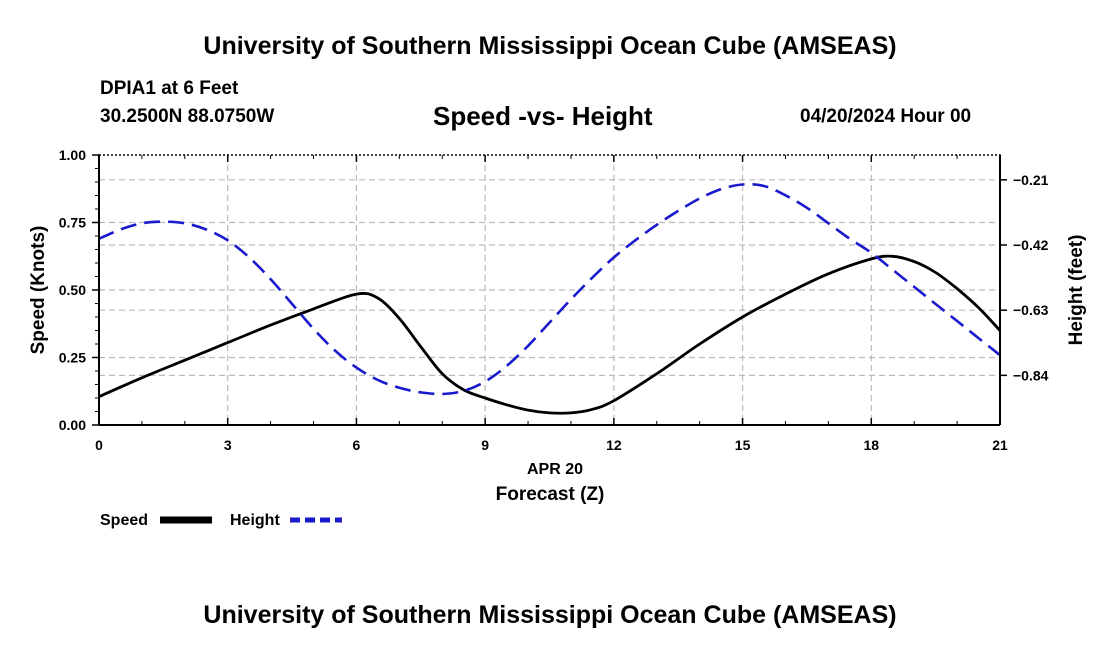 This screenshot has width=1100, height=650. I want to click on legend-height-label: Height, so click(255, 520).